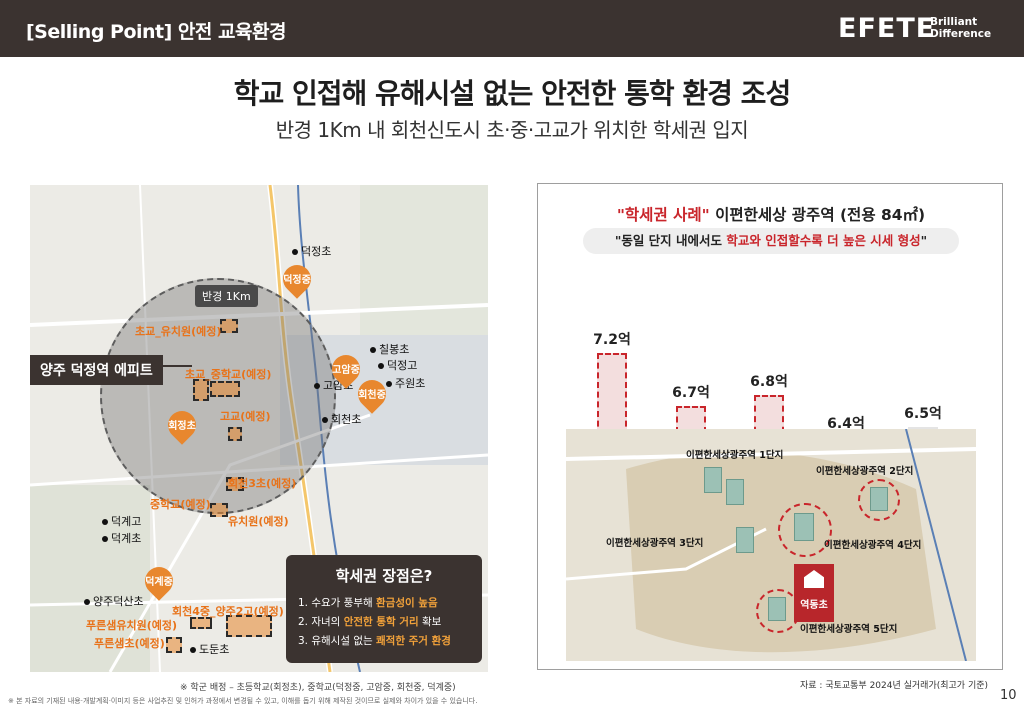 This screenshot has height=709, width=1024. Describe the element at coordinates (182, 426) in the screenshot. I see `pin-label: 회정초` at that location.